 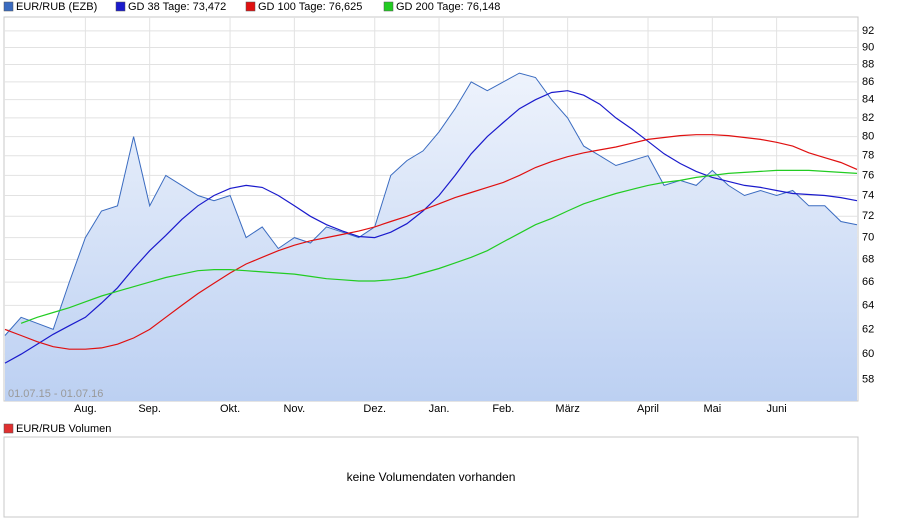 What do you see at coordinates (868, 282) in the screenshot?
I see `y-tick-label: 66` at bounding box center [868, 282].